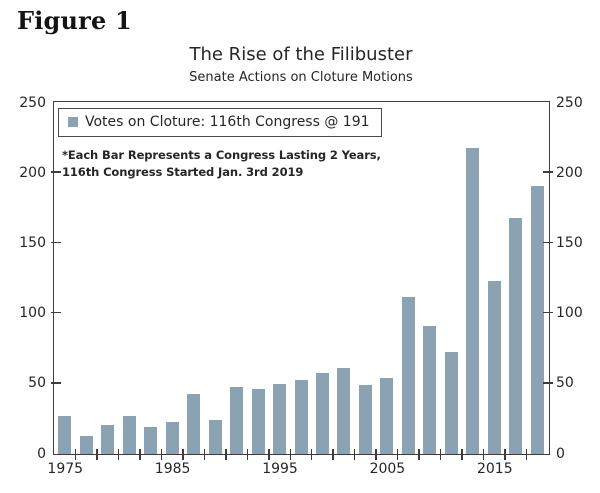 This screenshot has width=600, height=493. What do you see at coordinates (65, 435) in the screenshot?
I see `bar-1975` at bounding box center [65, 435].